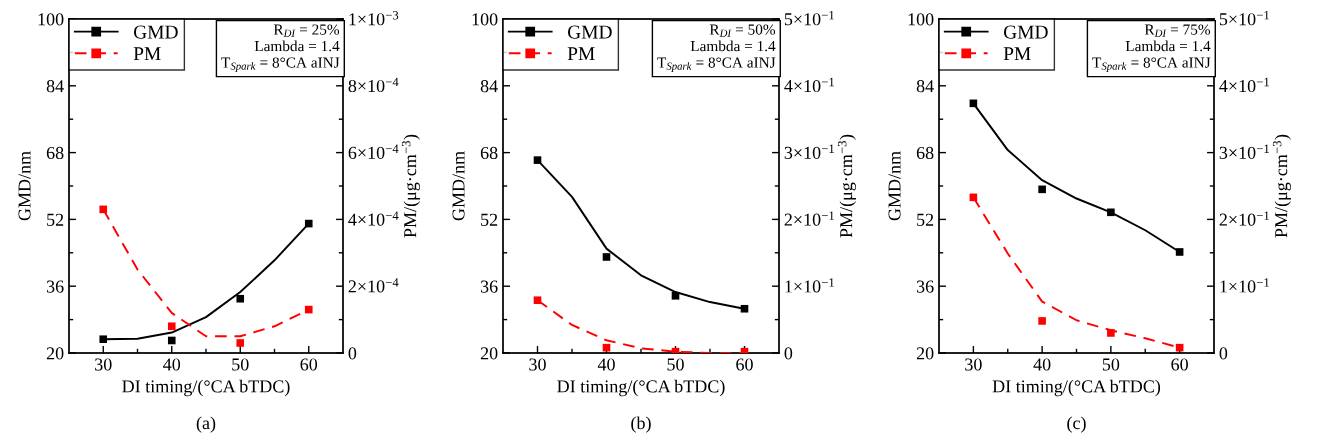 This screenshot has height=445, width=1319. Describe the element at coordinates (641, 424) in the screenshot. I see `text: (b)` at that location.